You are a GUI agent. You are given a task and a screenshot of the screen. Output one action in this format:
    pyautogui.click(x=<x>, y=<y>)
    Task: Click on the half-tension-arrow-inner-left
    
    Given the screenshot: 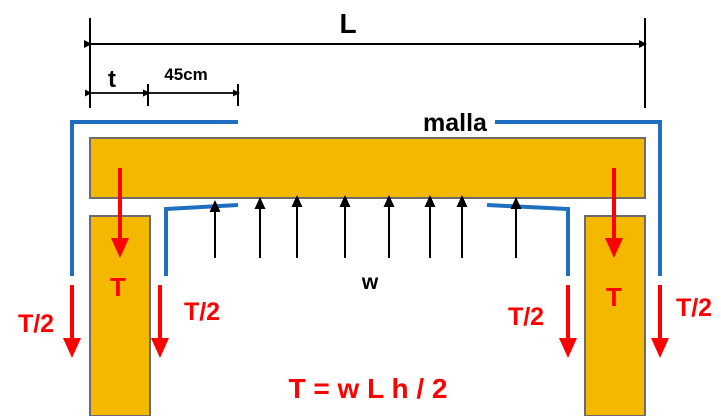 What is the action you would take?
    pyautogui.click(x=160, y=321)
    